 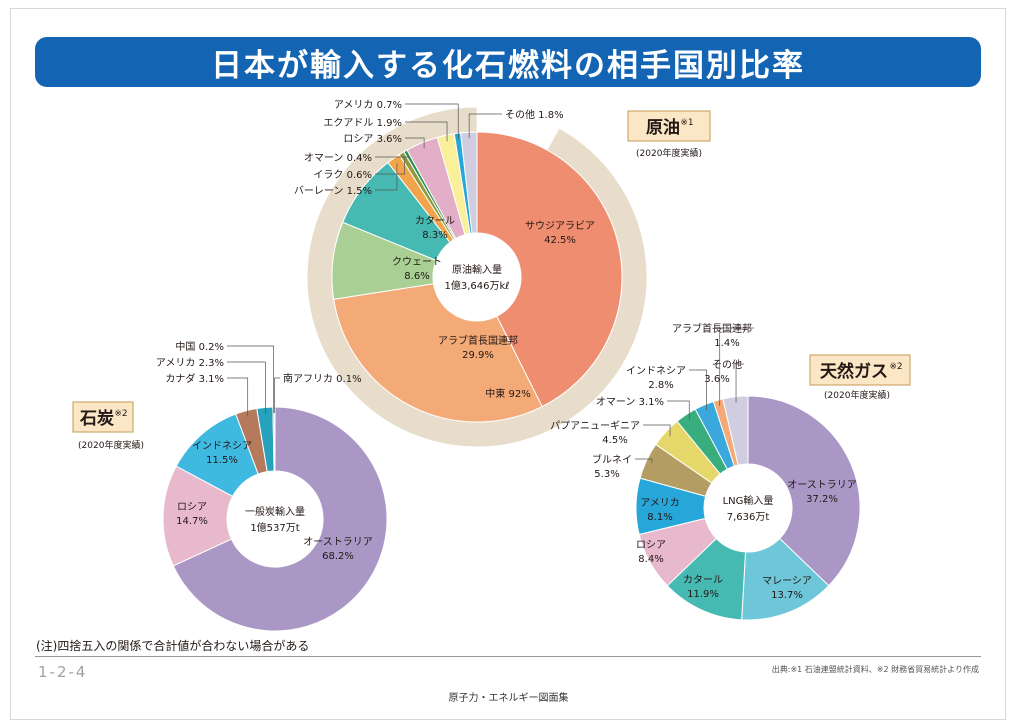 What do you see at coordinates (372, 139) in the screenshot?
I see `callout-label: ロシア 3.6%` at bounding box center [372, 139].